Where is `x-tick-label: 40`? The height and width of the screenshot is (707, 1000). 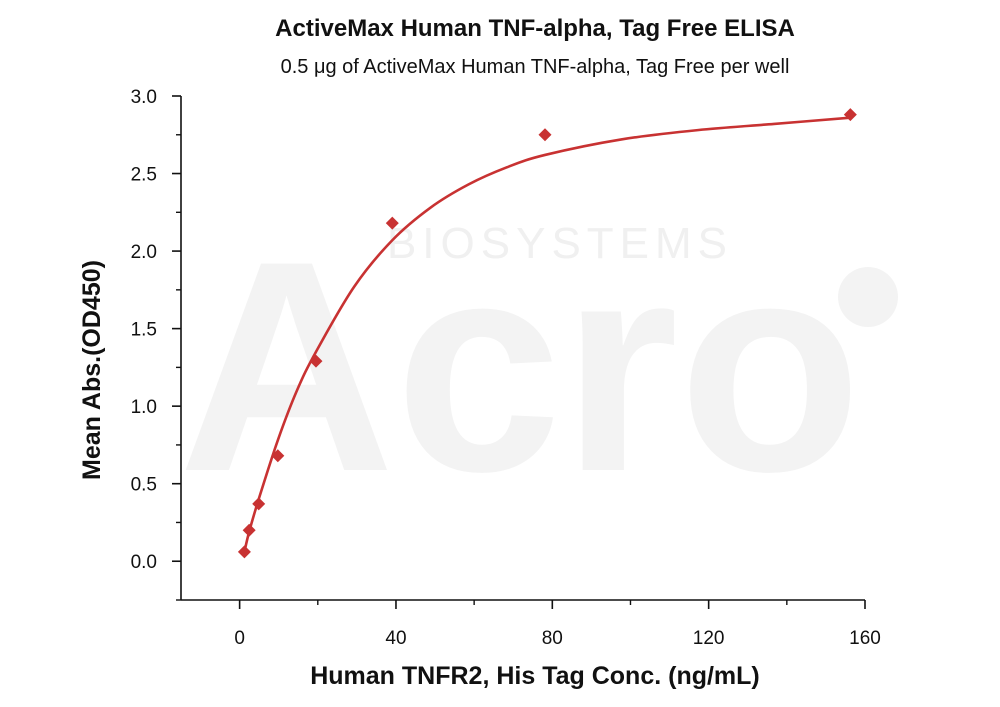
x-tick-label: 40 is located at coordinates (395, 638).